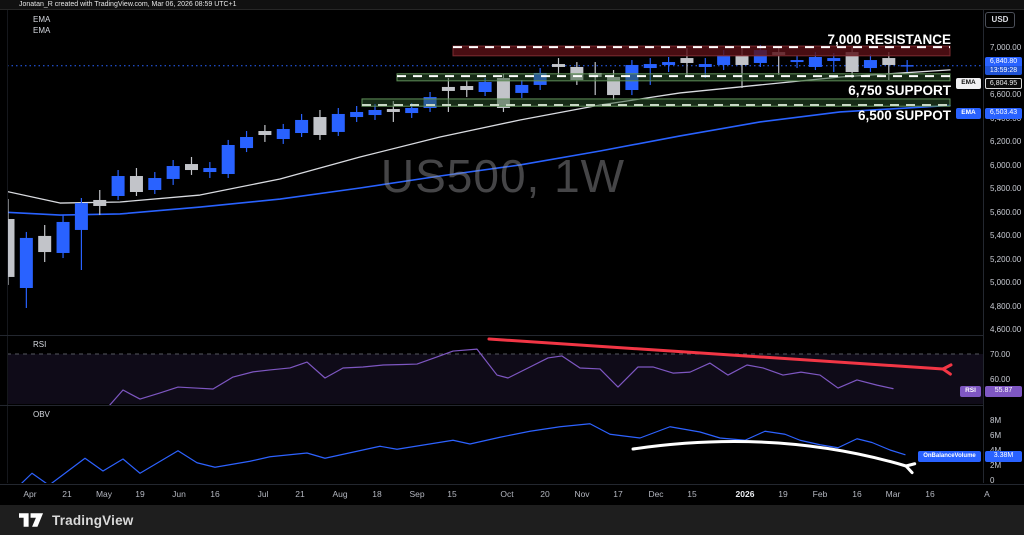 This screenshot has width=1024, height=535. What do you see at coordinates (40, 344) in the screenshot?
I see `rsi-pane-title: RSI` at bounding box center [40, 344].